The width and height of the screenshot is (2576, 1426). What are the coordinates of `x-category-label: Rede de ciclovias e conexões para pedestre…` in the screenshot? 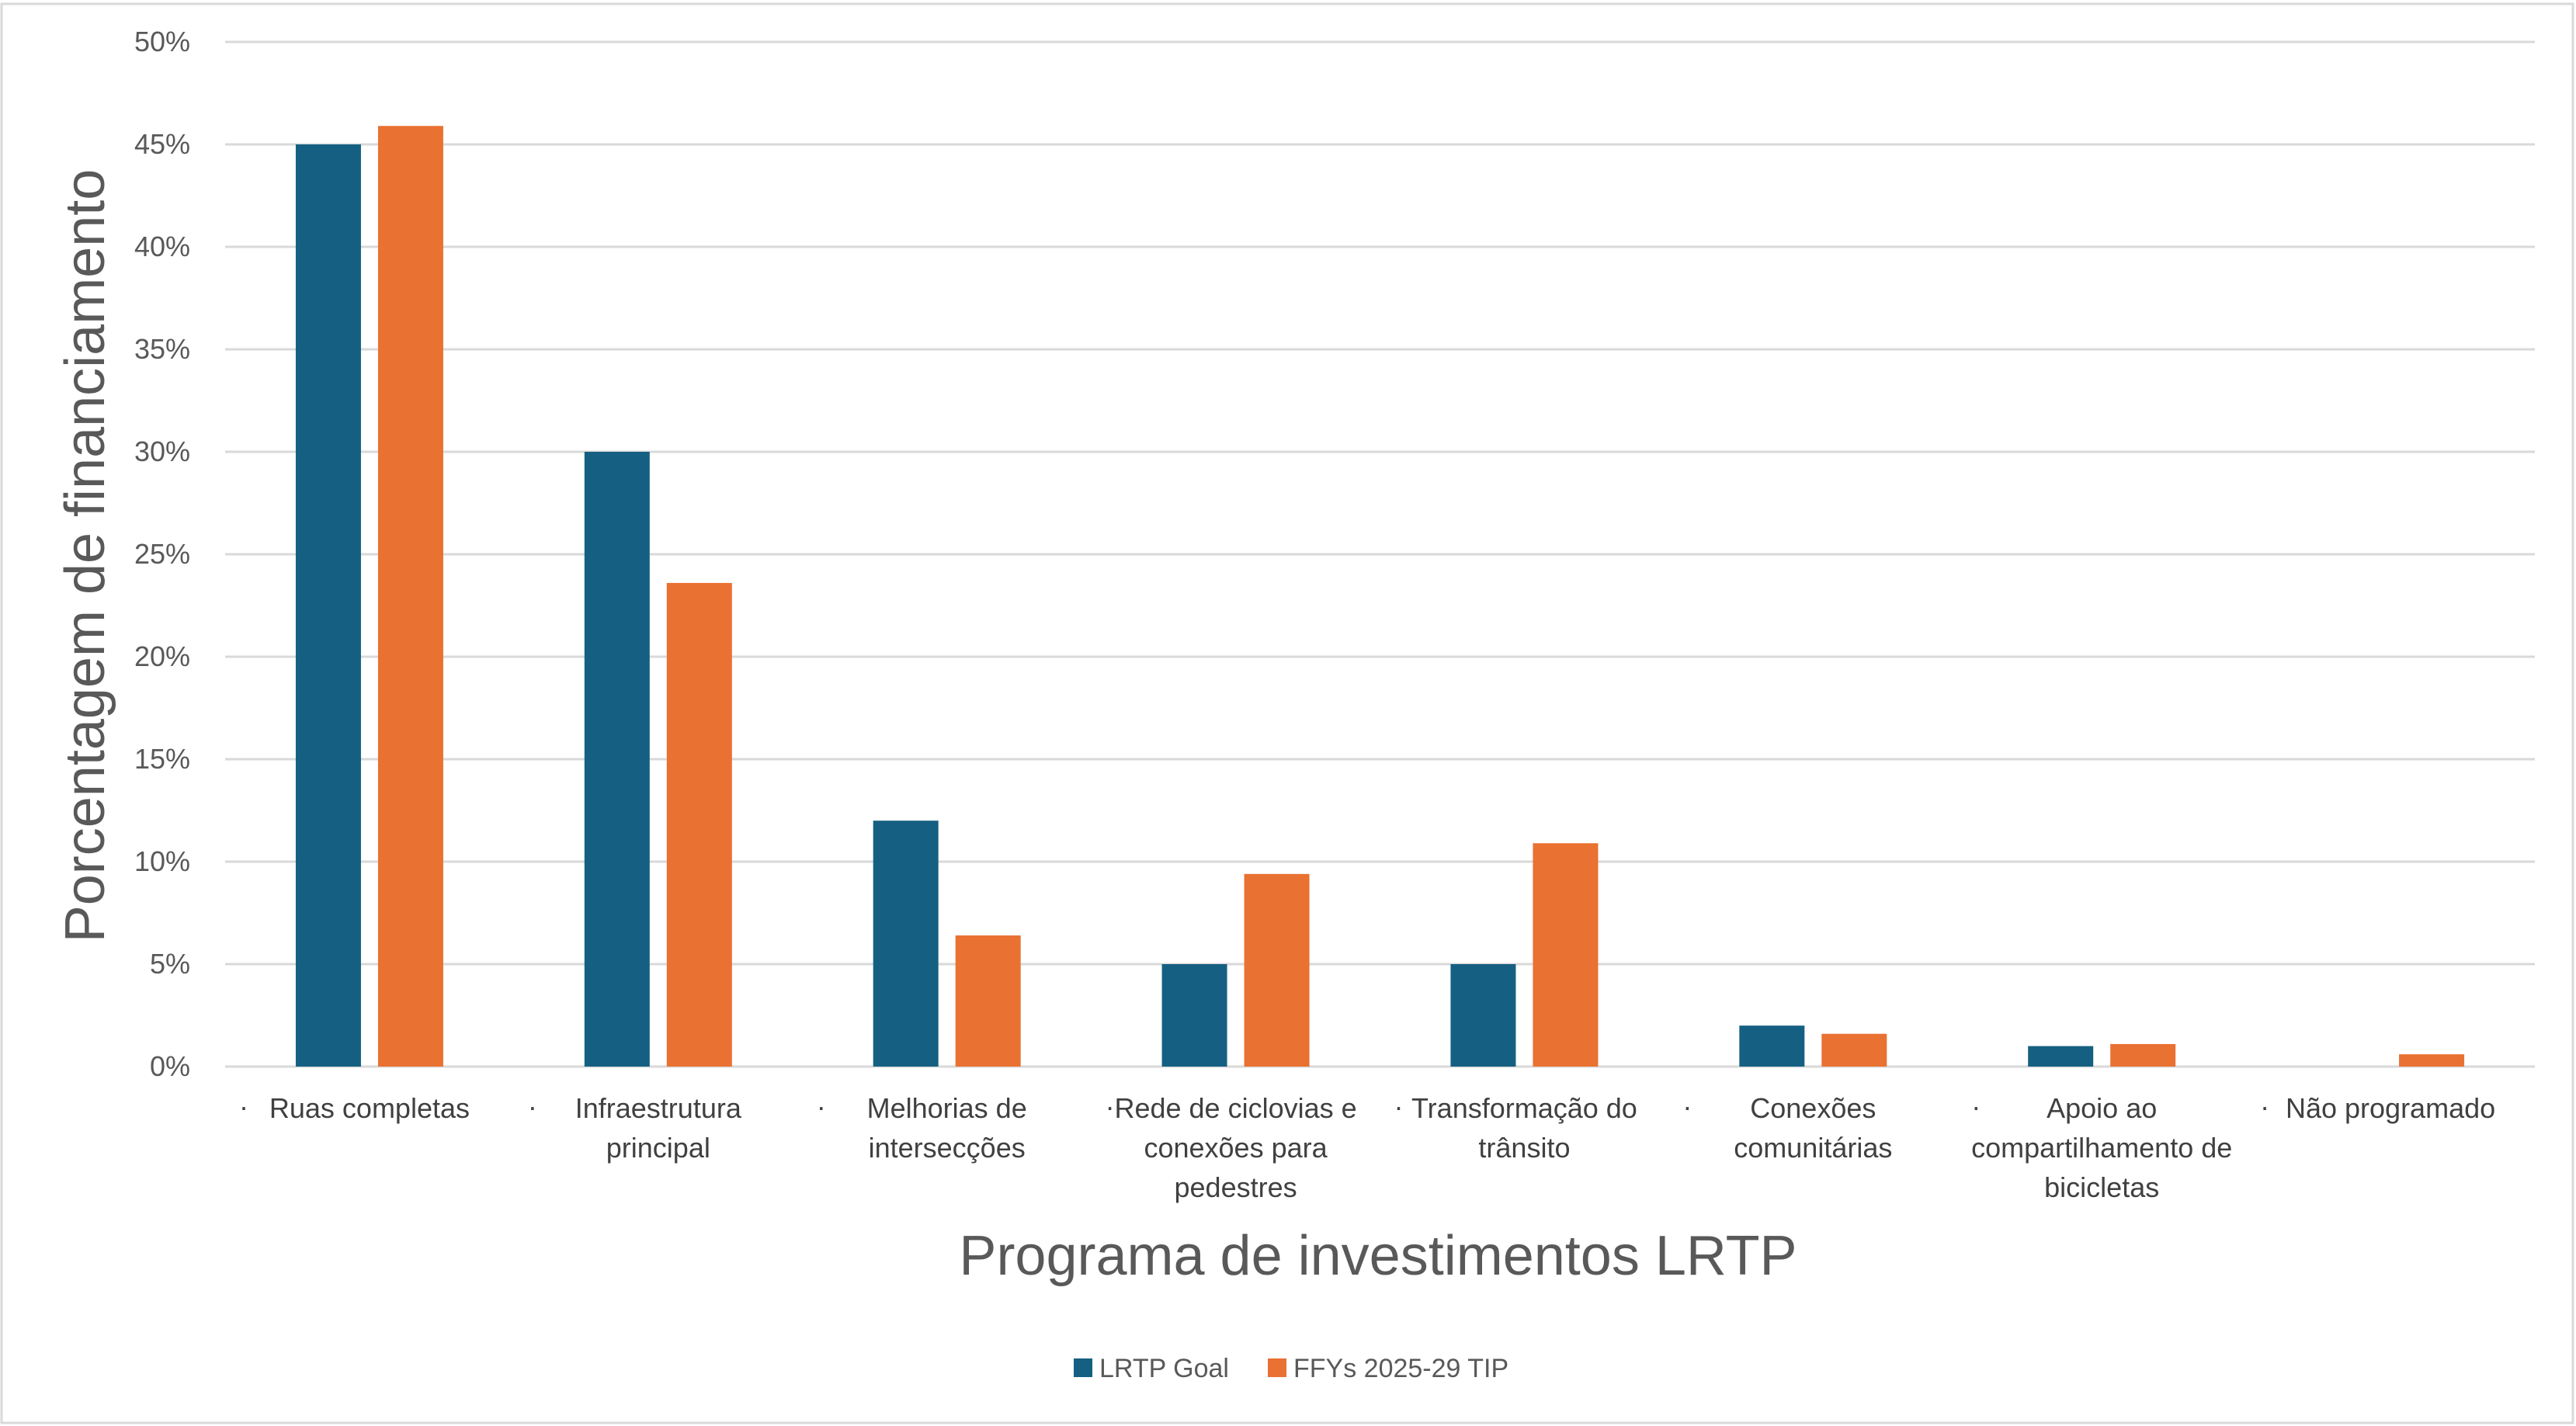 It's located at (1235, 1148).